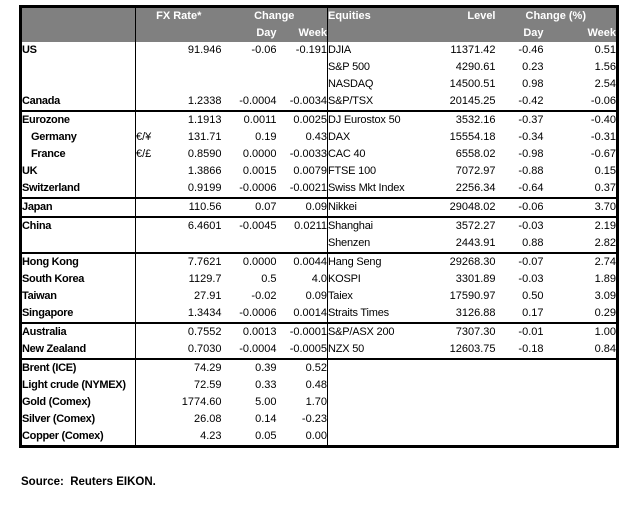 The width and height of the screenshot is (627, 517). Describe the element at coordinates (249, 331) in the screenshot. I see `fx-day-change: 0.0013` at that location.